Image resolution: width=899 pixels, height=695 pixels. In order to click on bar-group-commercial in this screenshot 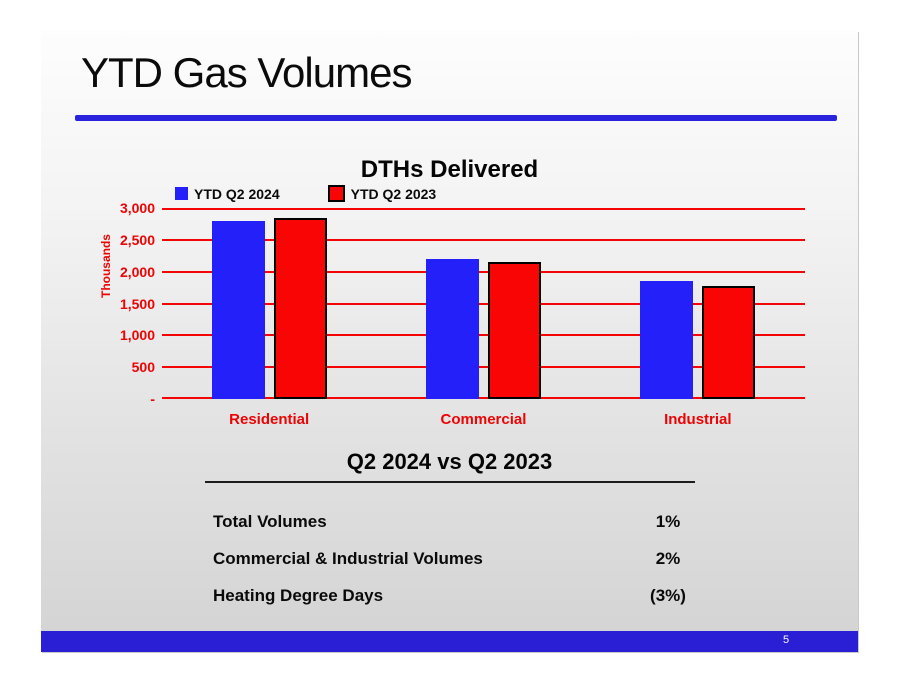, I will do `click(483, 303)`.